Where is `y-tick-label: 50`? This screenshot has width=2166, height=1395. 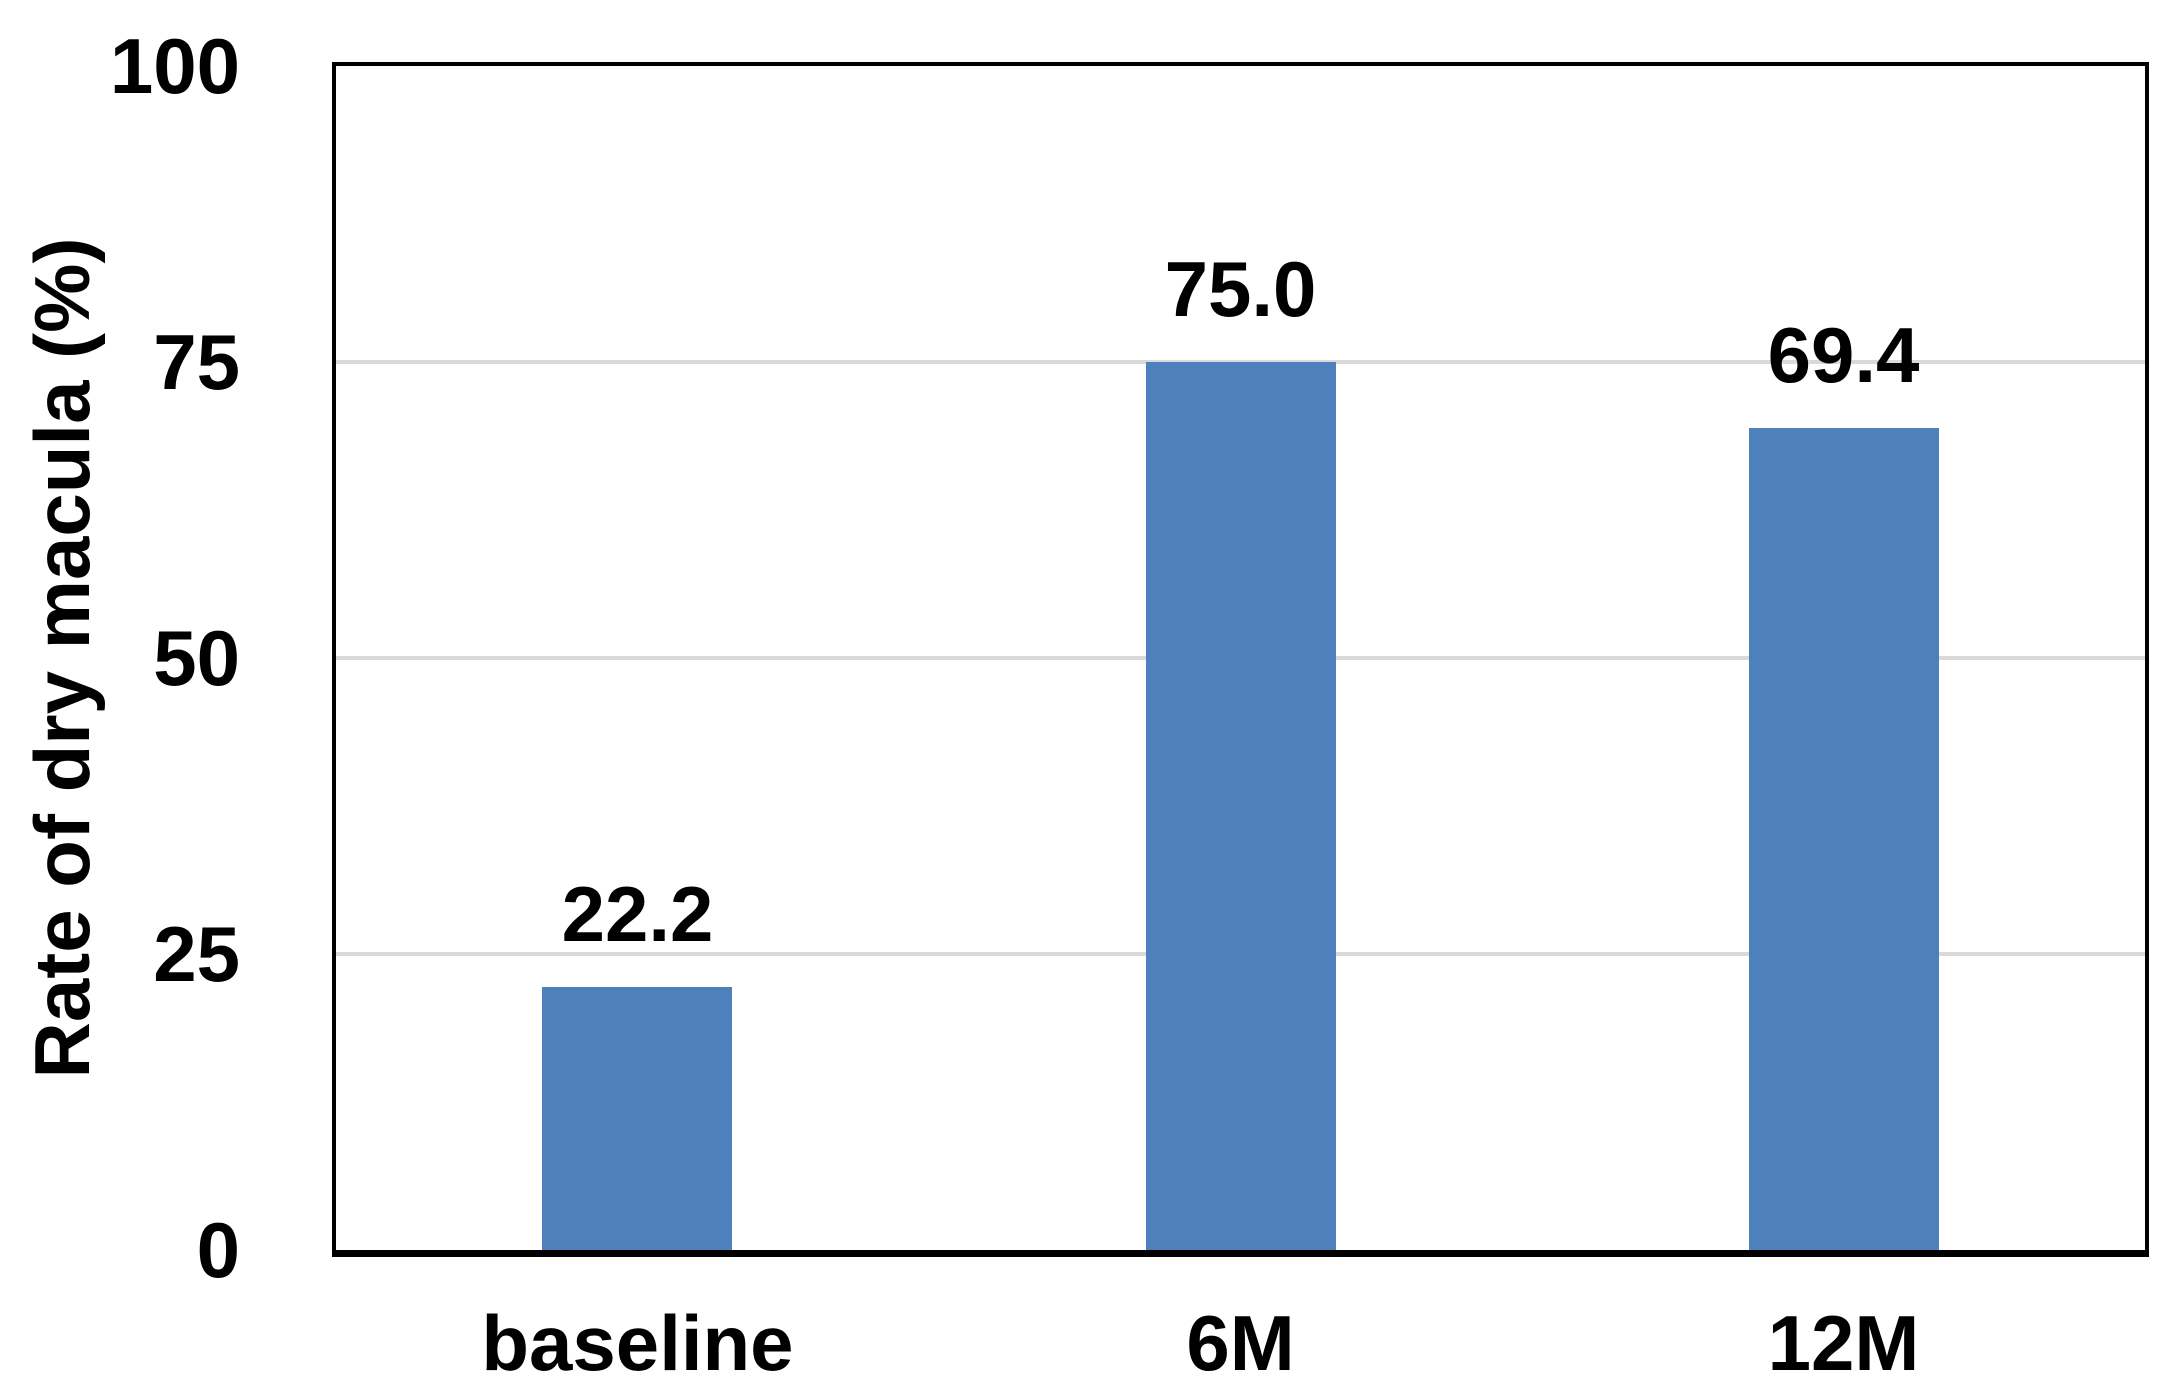 y-tick-label: 50 is located at coordinates (196, 658).